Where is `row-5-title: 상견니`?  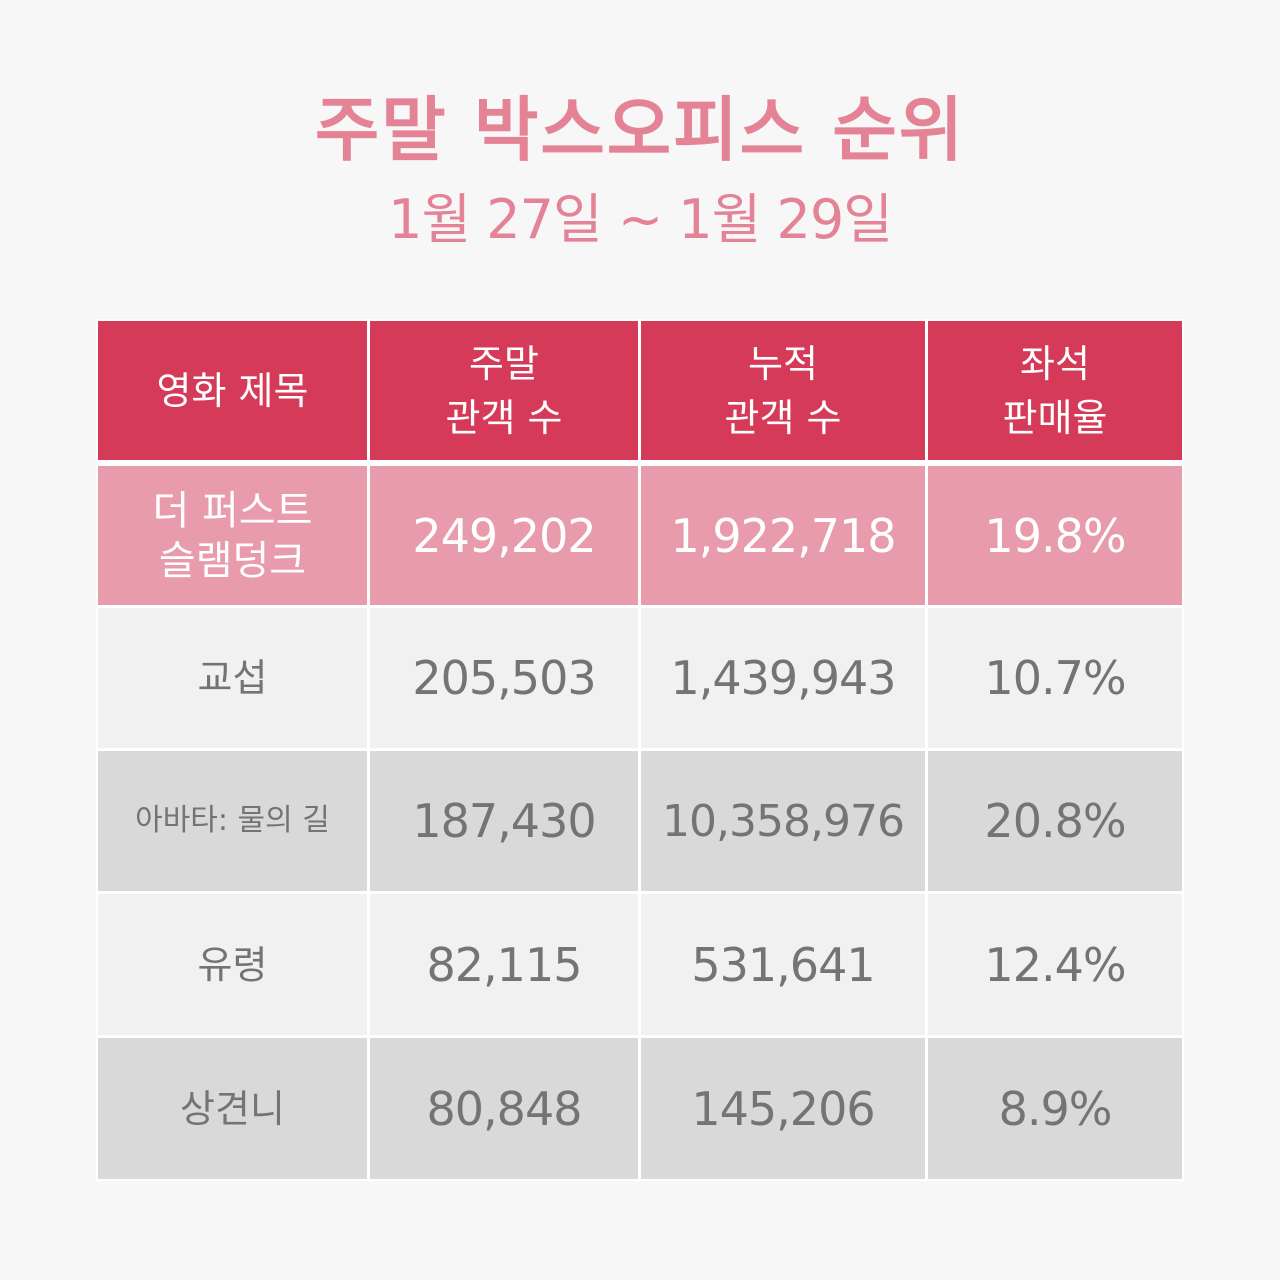 row-5-title: 상견니 is located at coordinates (232, 1108).